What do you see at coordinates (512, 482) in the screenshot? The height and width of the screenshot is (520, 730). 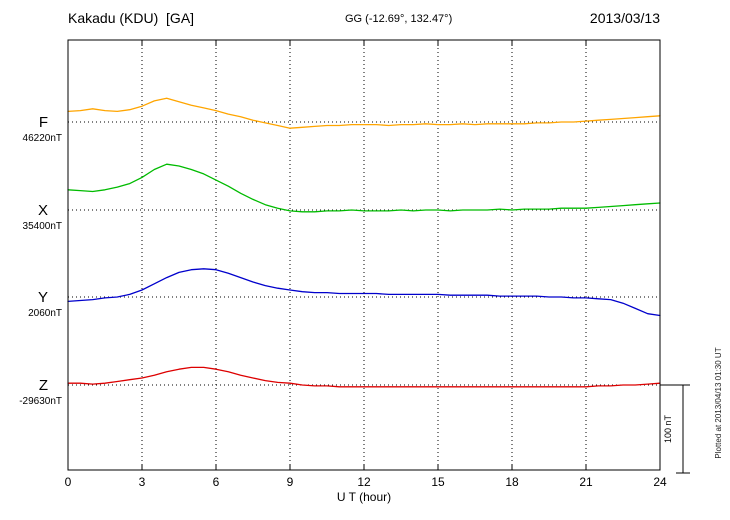 I see `x-tick-label: 18` at bounding box center [512, 482].